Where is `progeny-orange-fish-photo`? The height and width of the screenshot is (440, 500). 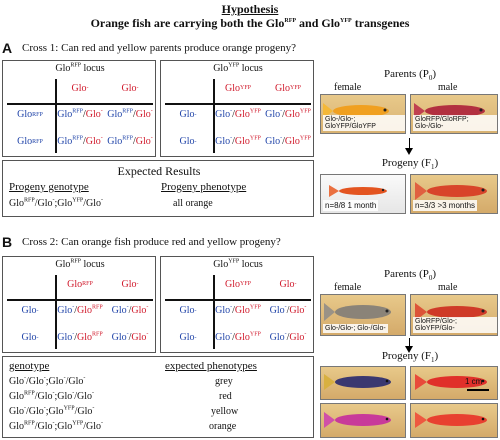 progeny-orange-fish-photo is located at coordinates (454, 420).